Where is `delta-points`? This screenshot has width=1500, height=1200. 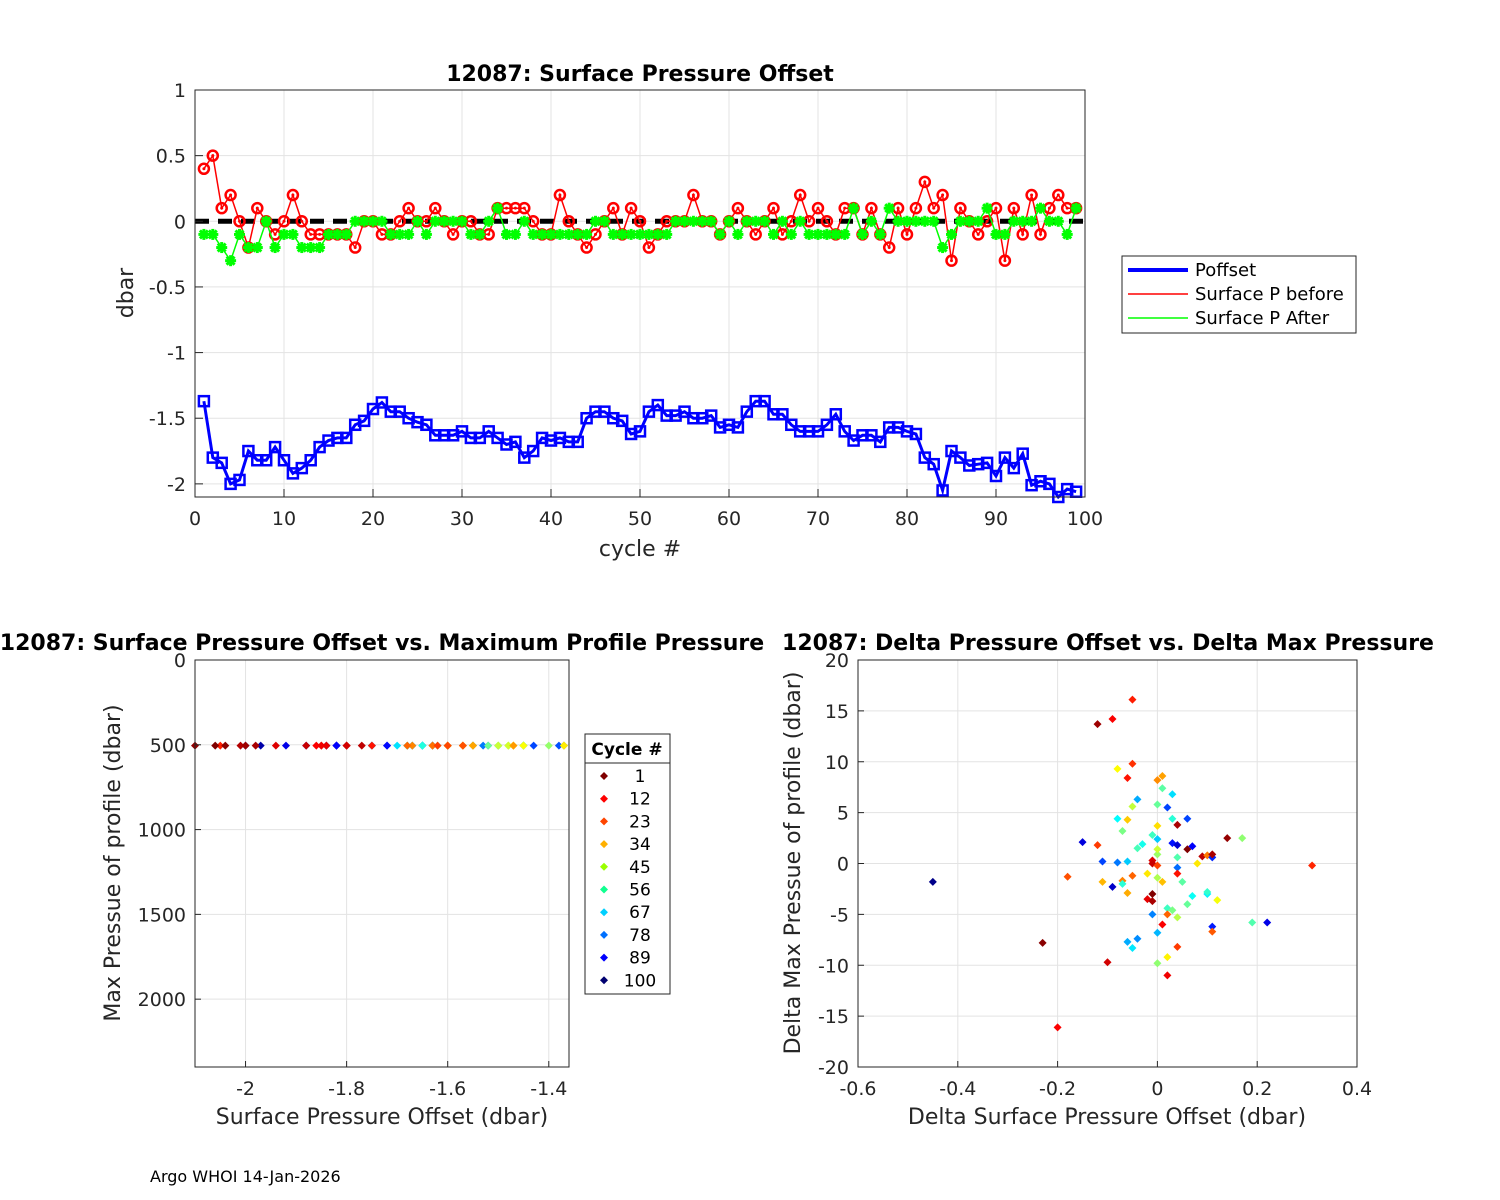 delta-points is located at coordinates (1122, 863).